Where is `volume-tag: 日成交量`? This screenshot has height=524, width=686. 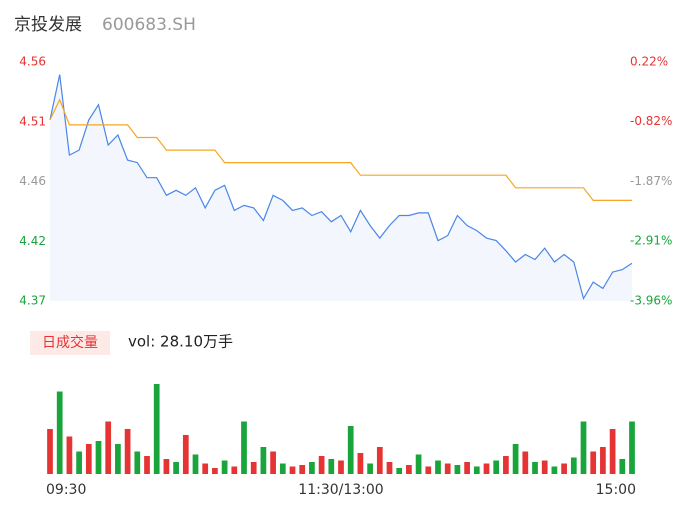
volume-tag: 日成交量 is located at coordinates (70, 342).